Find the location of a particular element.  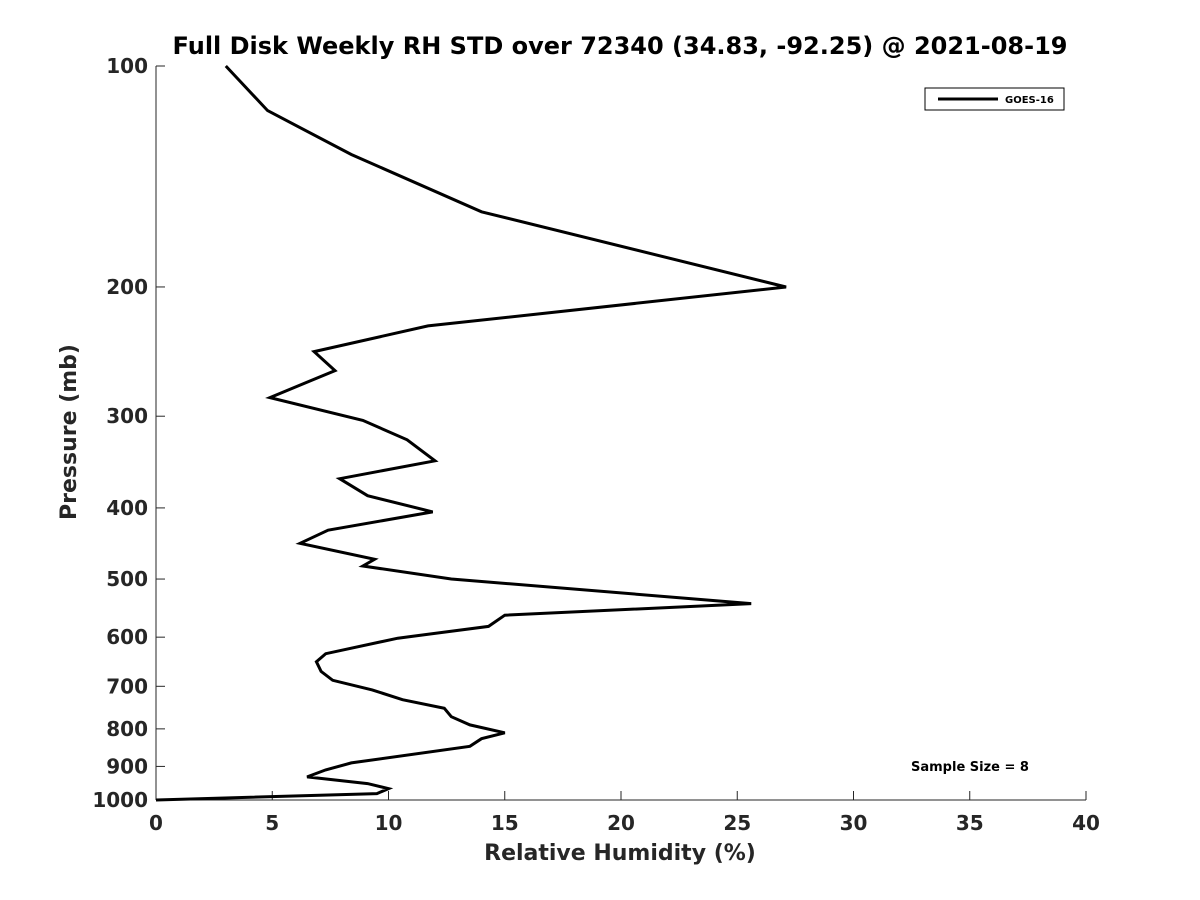

x-tick-label: 10 is located at coordinates (389, 823).